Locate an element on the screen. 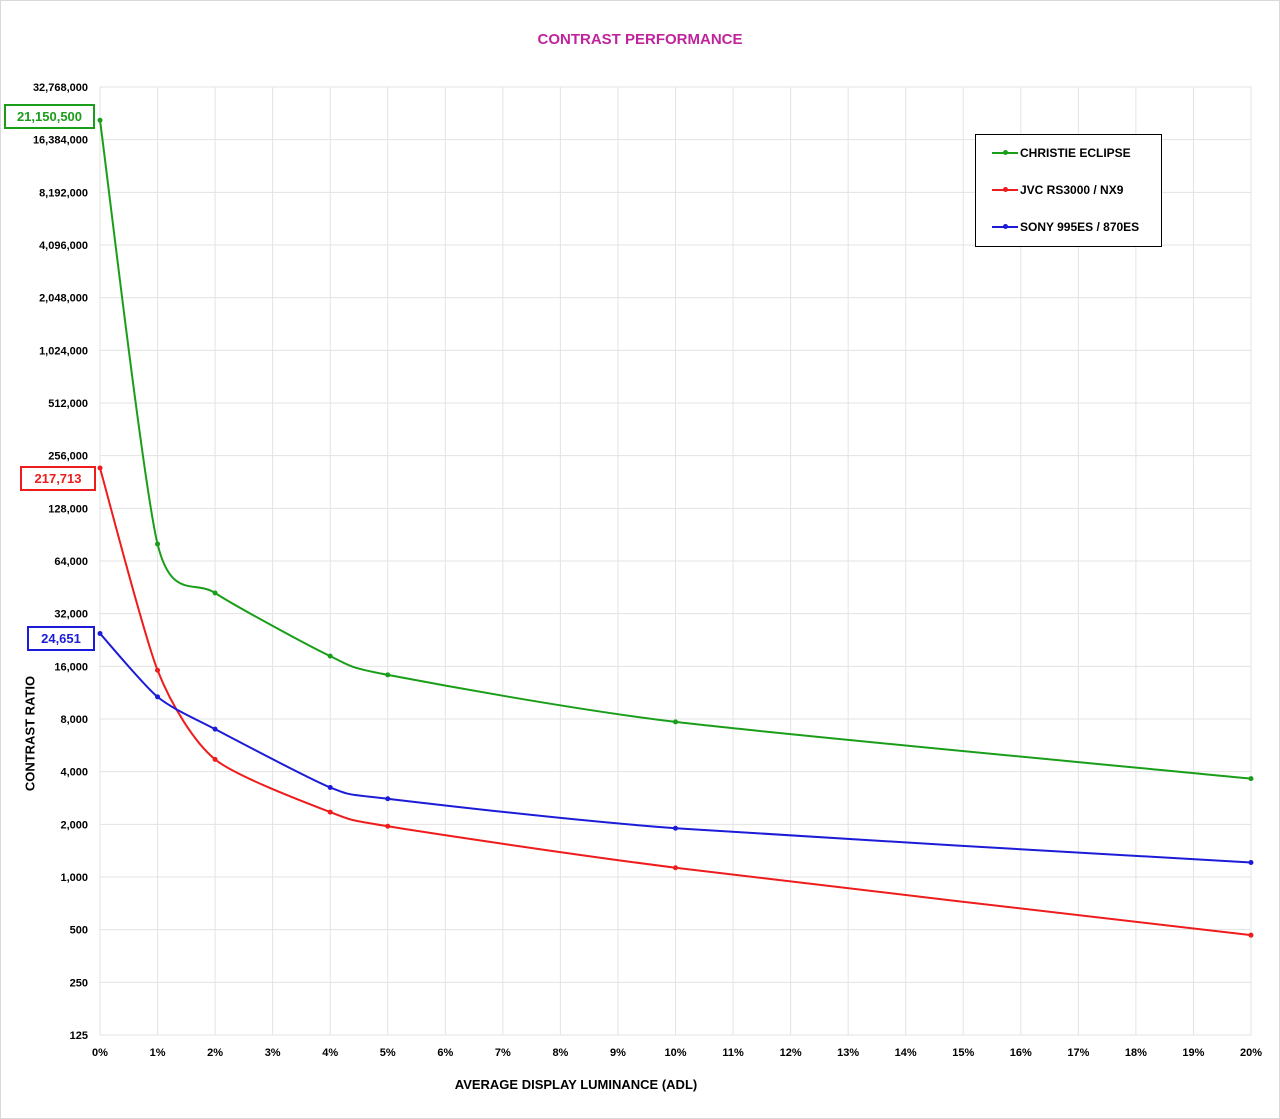 The image size is (1280, 1119). x-tick-label: 13% is located at coordinates (848, 1053).